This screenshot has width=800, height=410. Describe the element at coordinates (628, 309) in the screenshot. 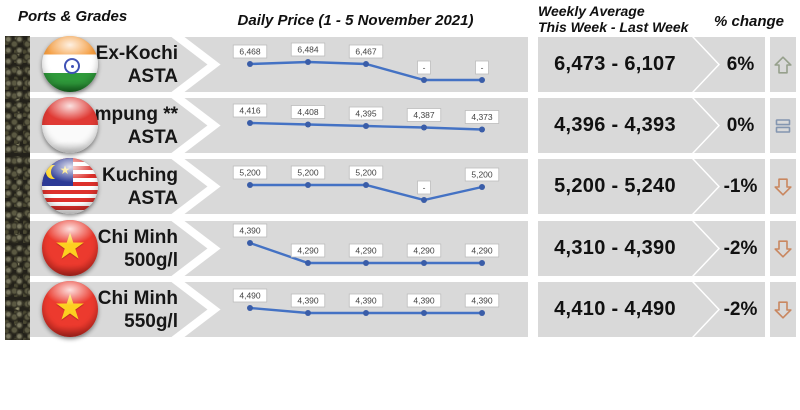

I see `weekly-average-cell: 4,410 - 4,490` at that location.